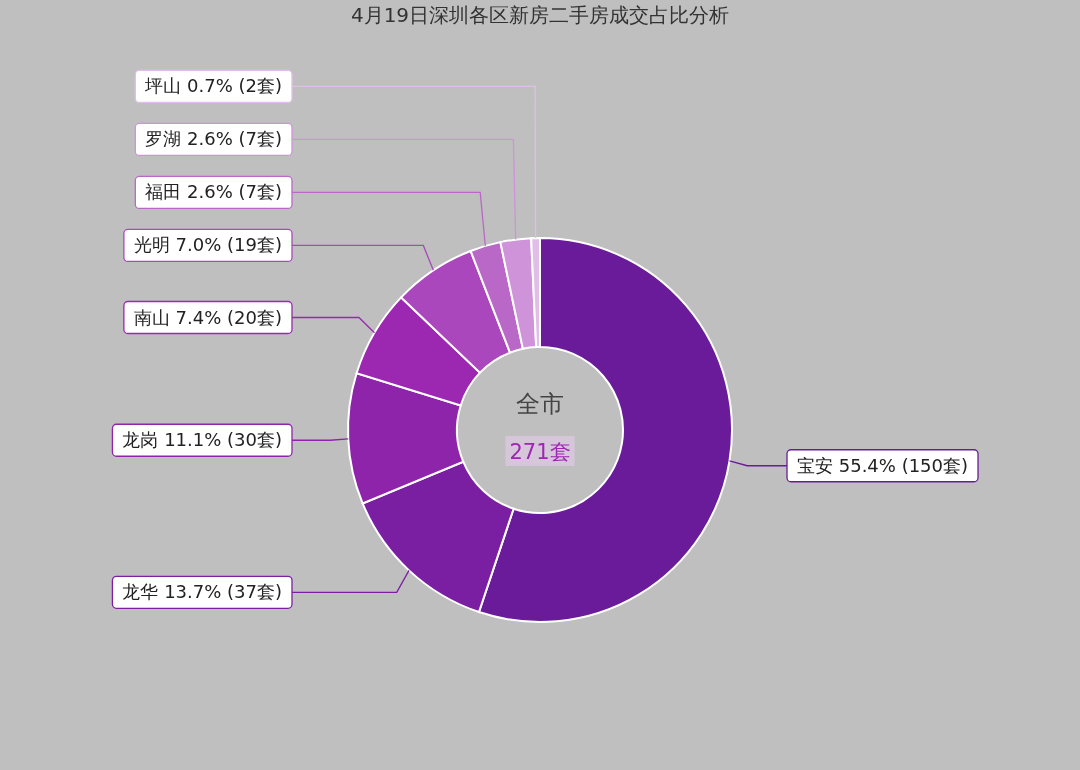 The height and width of the screenshot is (770, 1080). What do you see at coordinates (213, 86) in the screenshot?
I see `slice-label: 坪山 0.7% (2套)` at bounding box center [213, 86].